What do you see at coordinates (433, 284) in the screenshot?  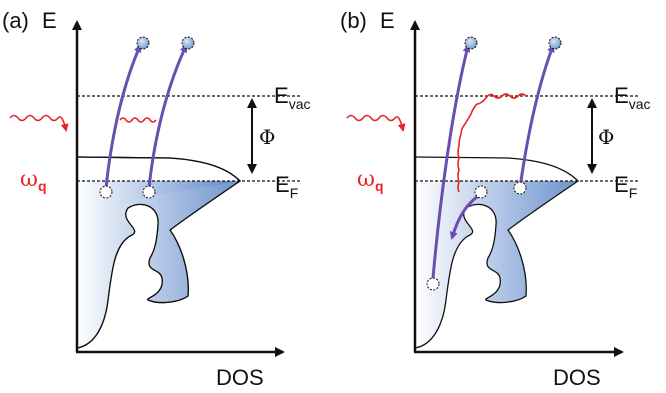 I see `hole-deep` at bounding box center [433, 284].